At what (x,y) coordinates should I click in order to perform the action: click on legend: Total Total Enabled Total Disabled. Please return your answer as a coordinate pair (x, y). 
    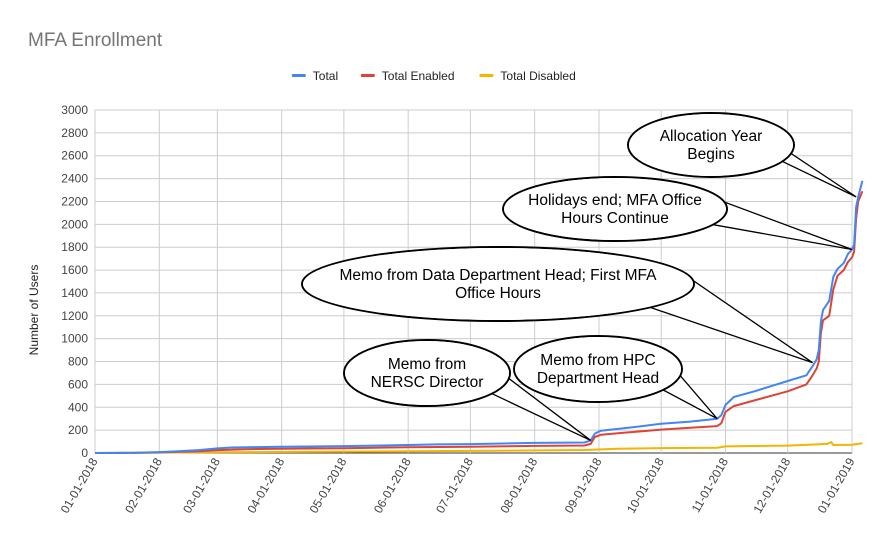
    Looking at the image, I should click on (433, 76).